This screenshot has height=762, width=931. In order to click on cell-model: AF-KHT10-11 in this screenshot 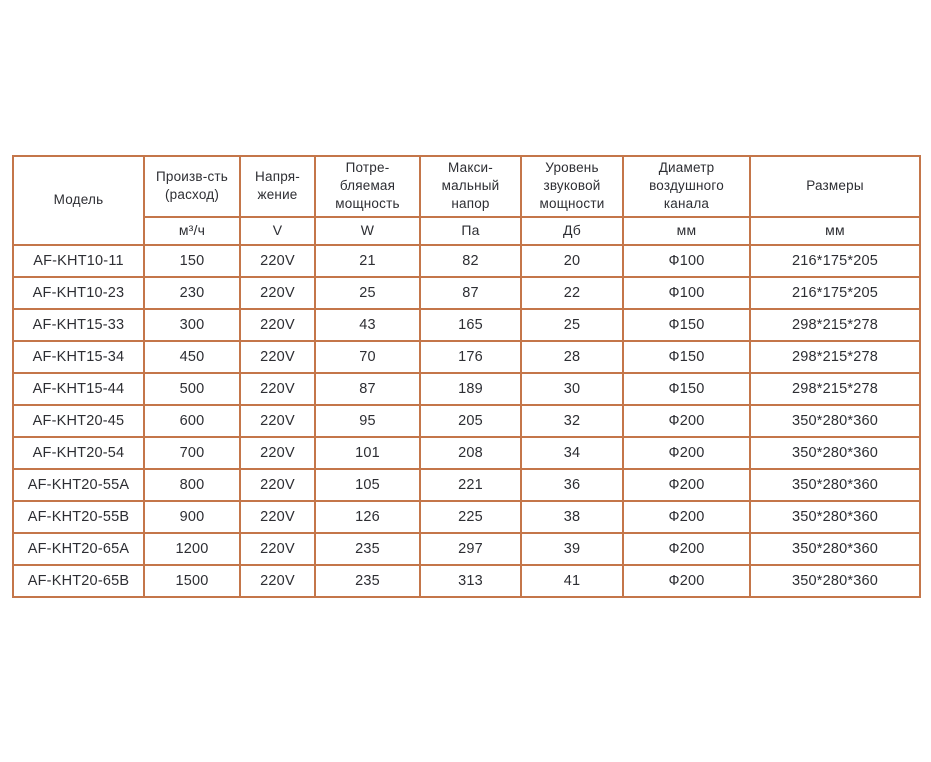, I will do `click(78, 260)`.